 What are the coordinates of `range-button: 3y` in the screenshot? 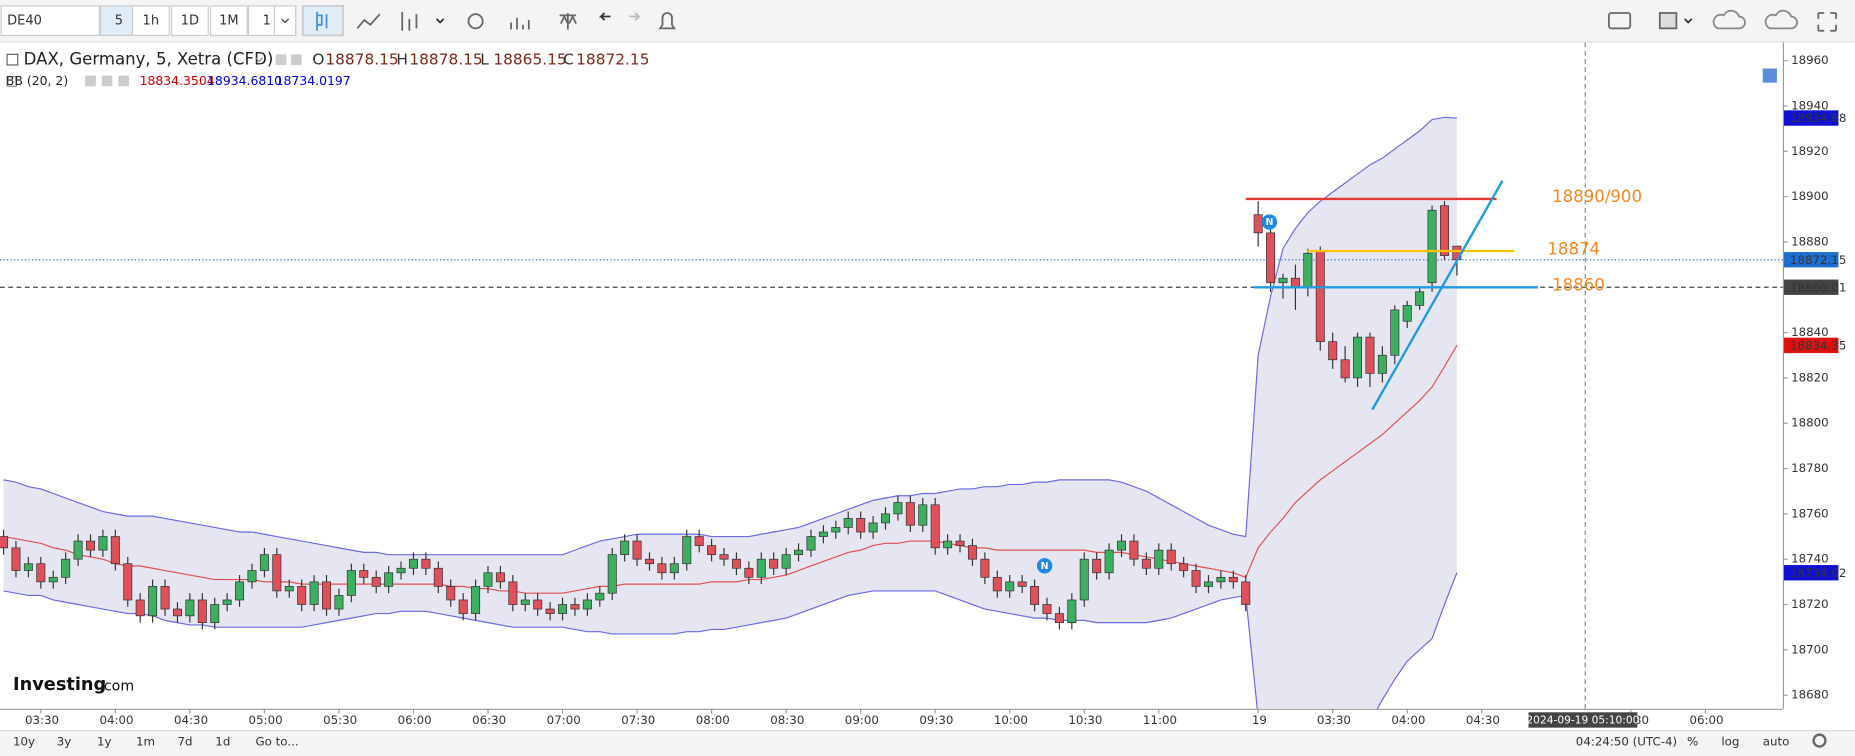 It's located at (64, 741).